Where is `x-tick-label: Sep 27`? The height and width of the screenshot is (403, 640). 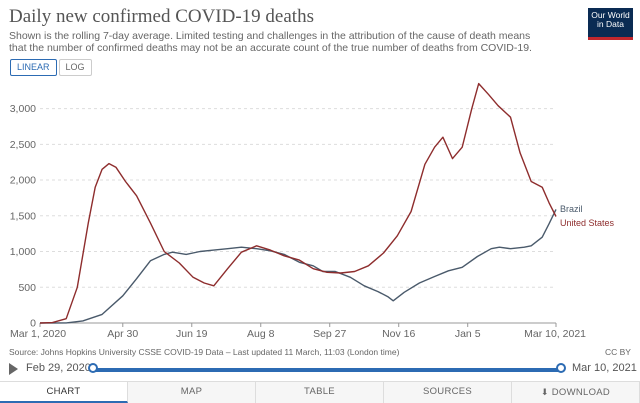
x-tick-label: Sep 27 is located at coordinates (329, 334).